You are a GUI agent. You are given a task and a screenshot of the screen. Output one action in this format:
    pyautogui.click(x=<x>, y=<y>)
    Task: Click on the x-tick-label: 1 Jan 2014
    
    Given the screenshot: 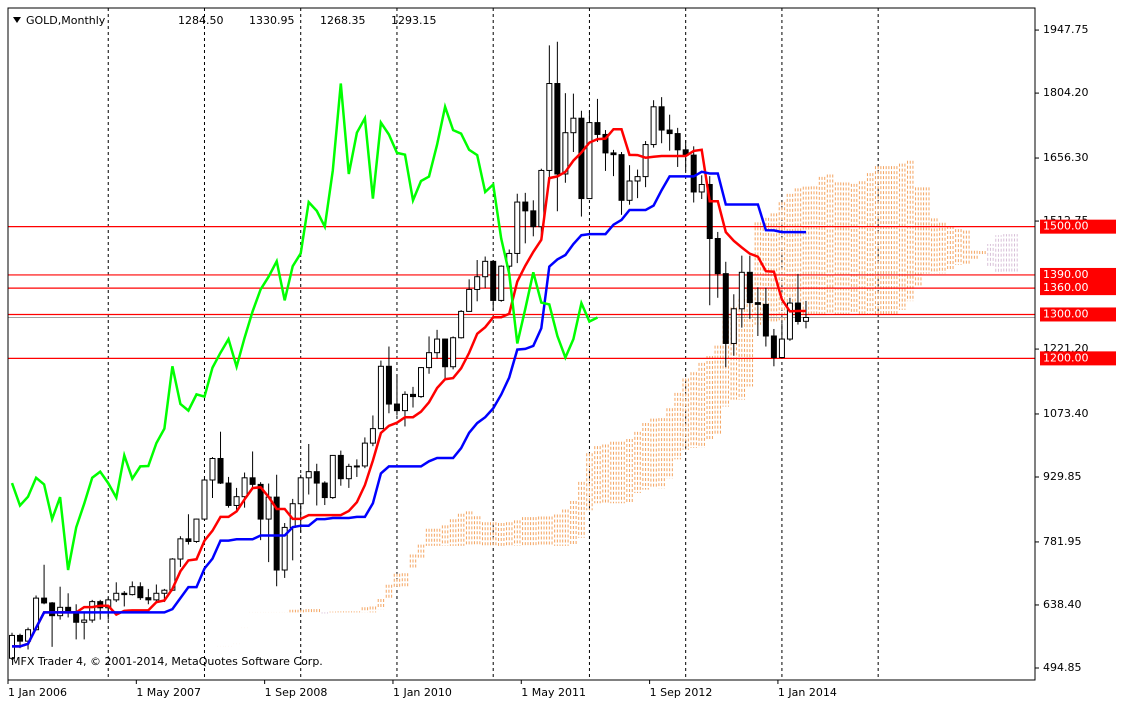 What is the action you would take?
    pyautogui.click(x=807, y=692)
    